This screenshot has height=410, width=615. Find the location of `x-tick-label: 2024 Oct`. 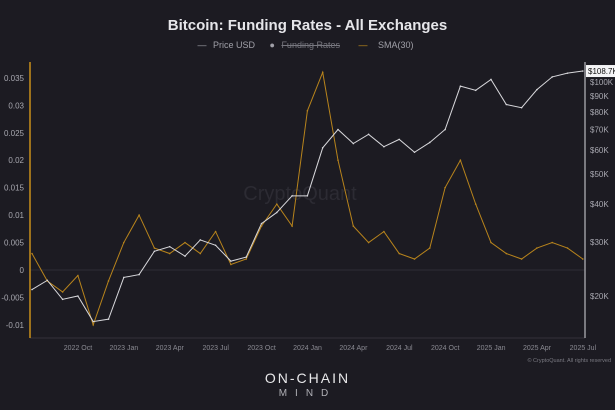

x-tick-label: 2024 Oct is located at coordinates (445, 348).